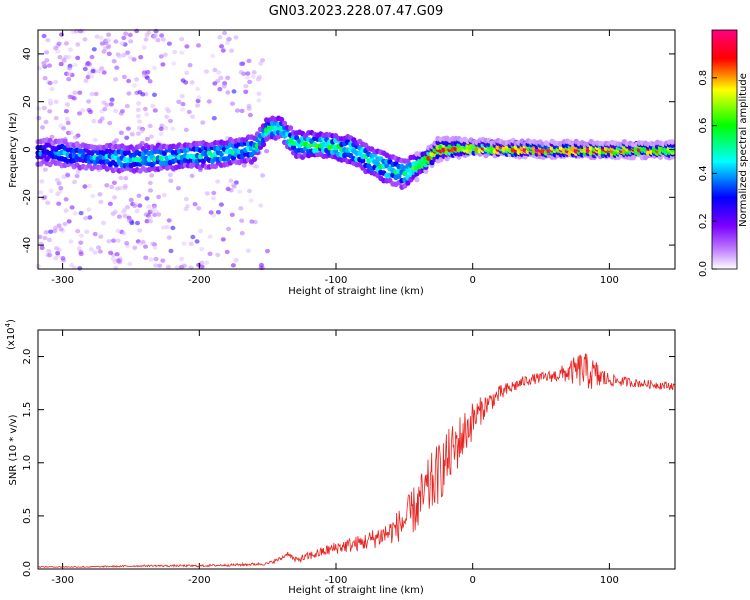 The height and width of the screenshot is (600, 750). I want to click on y-tick-label: 1.5, so click(27, 410).